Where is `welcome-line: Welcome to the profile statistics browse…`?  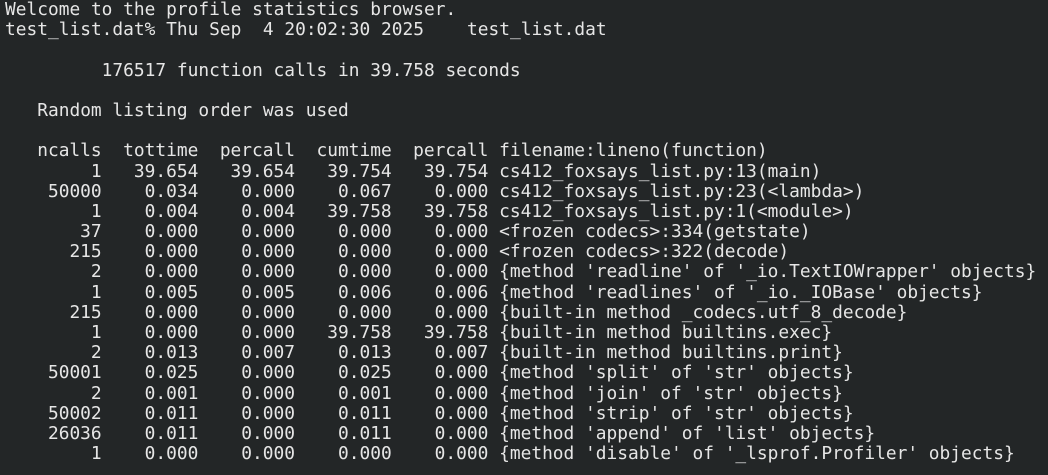 welcome-line: Welcome to the profile statistics browse… is located at coordinates (231, 10).